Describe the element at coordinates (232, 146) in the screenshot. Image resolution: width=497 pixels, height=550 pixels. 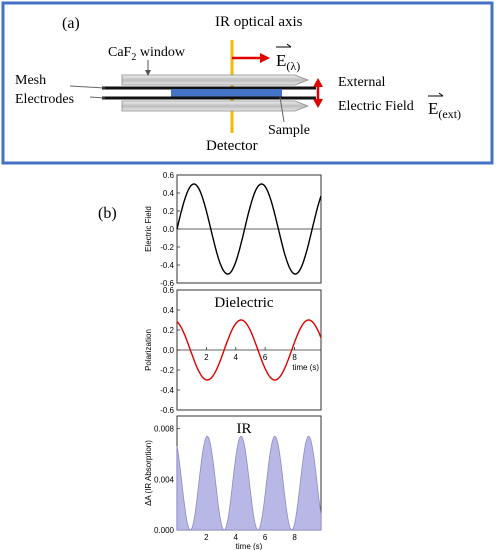
I see `detector-label: Detector` at that location.